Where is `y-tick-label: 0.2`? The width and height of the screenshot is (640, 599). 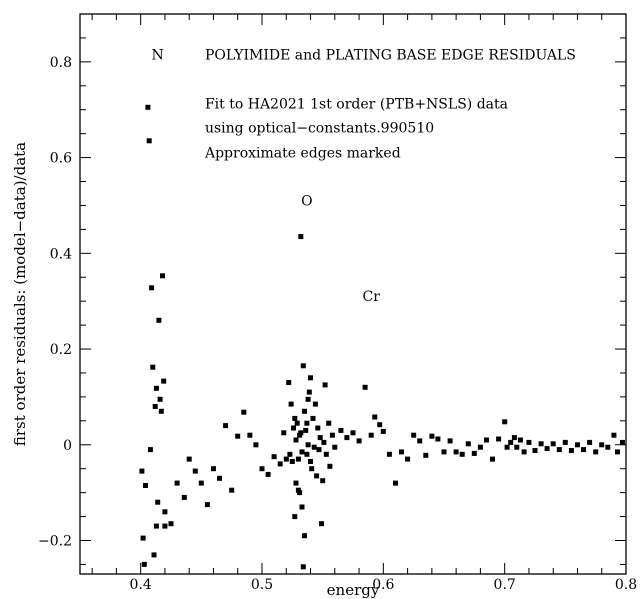
y-tick-label: 0.2 is located at coordinates (61, 350).